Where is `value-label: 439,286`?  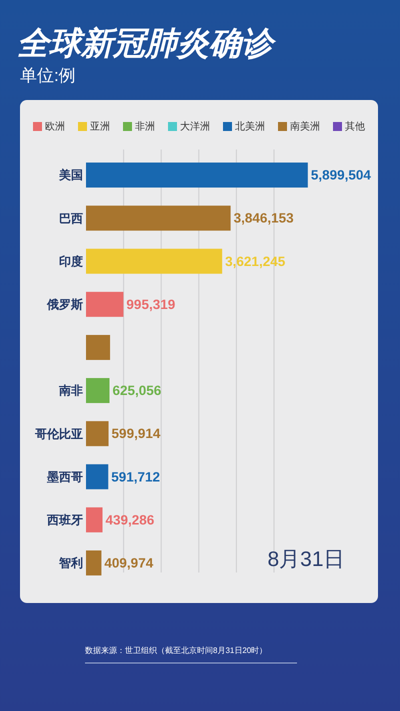 value-label: 439,286 is located at coordinates (130, 520).